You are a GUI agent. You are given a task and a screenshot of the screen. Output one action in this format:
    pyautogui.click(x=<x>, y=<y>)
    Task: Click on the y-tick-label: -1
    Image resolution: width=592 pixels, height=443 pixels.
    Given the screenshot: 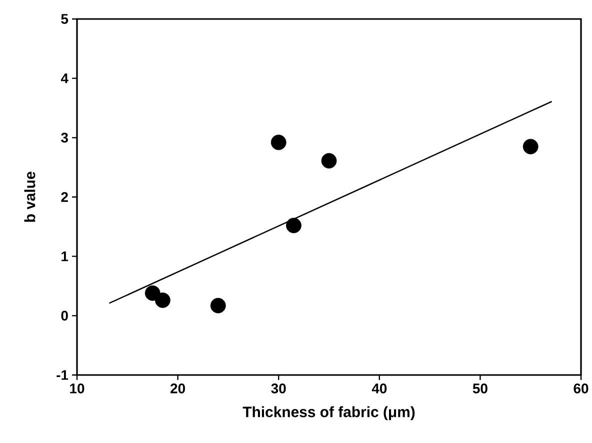 What is the action you would take?
    pyautogui.click(x=62, y=375)
    